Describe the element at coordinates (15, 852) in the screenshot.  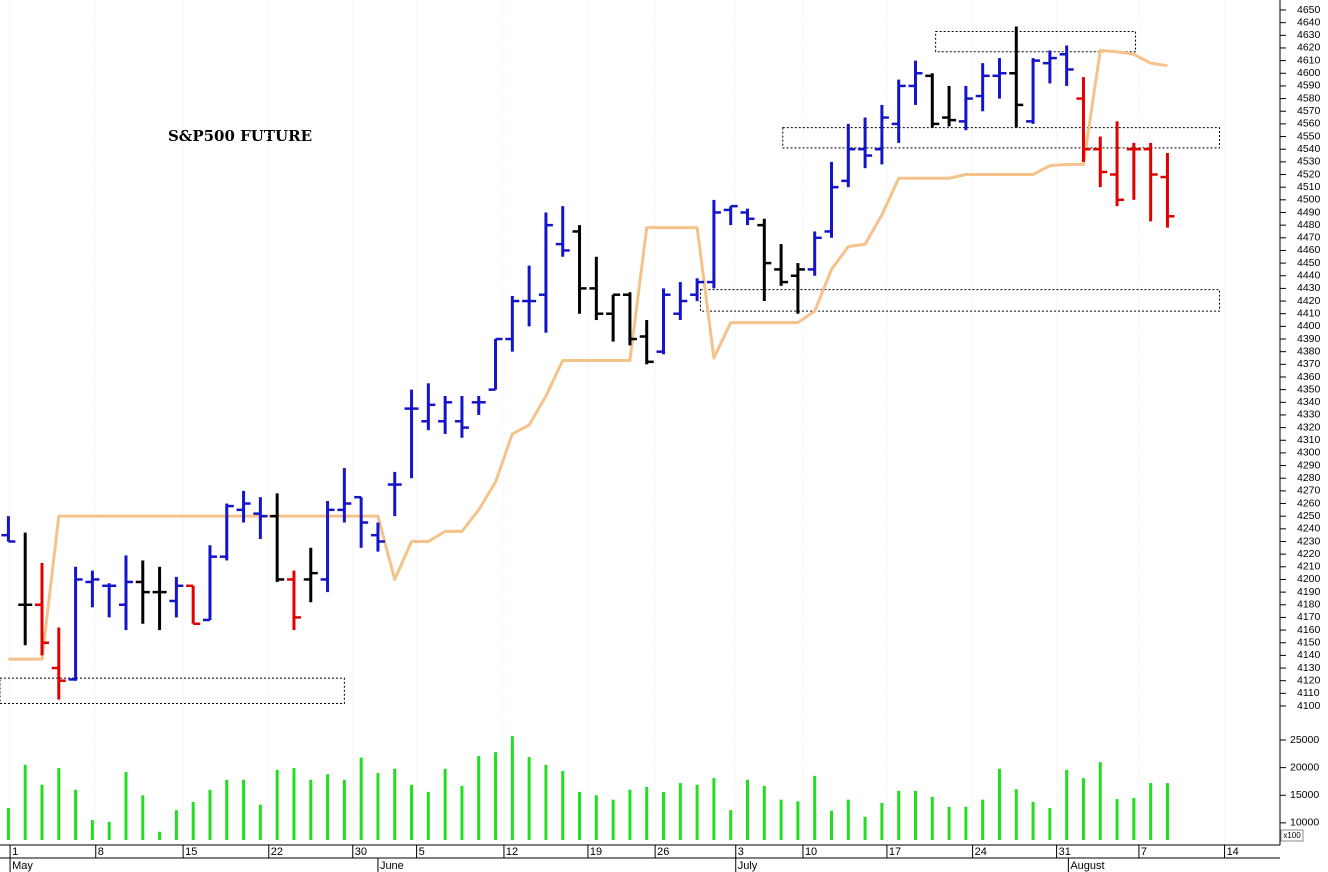
I see `x-tick-label: 1` at that location.